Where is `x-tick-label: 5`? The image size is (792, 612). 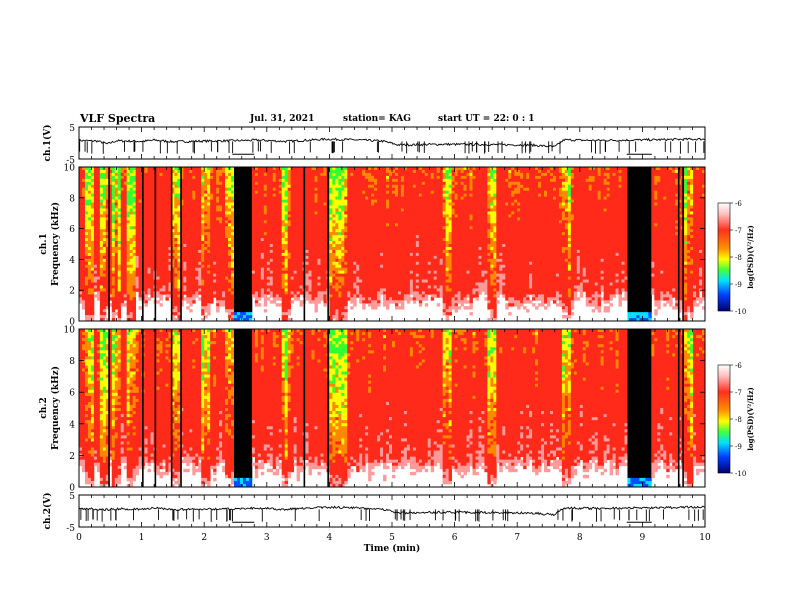
x-tick-label: 5 is located at coordinates (392, 538).